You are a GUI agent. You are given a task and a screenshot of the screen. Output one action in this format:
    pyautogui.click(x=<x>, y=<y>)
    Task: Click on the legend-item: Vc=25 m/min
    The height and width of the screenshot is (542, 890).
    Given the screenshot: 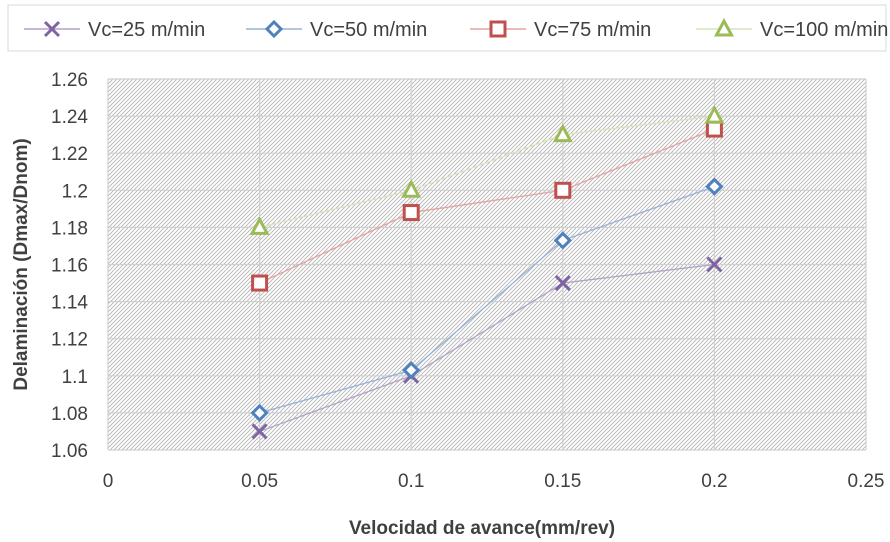 What is the action you would take?
    pyautogui.click(x=114, y=30)
    